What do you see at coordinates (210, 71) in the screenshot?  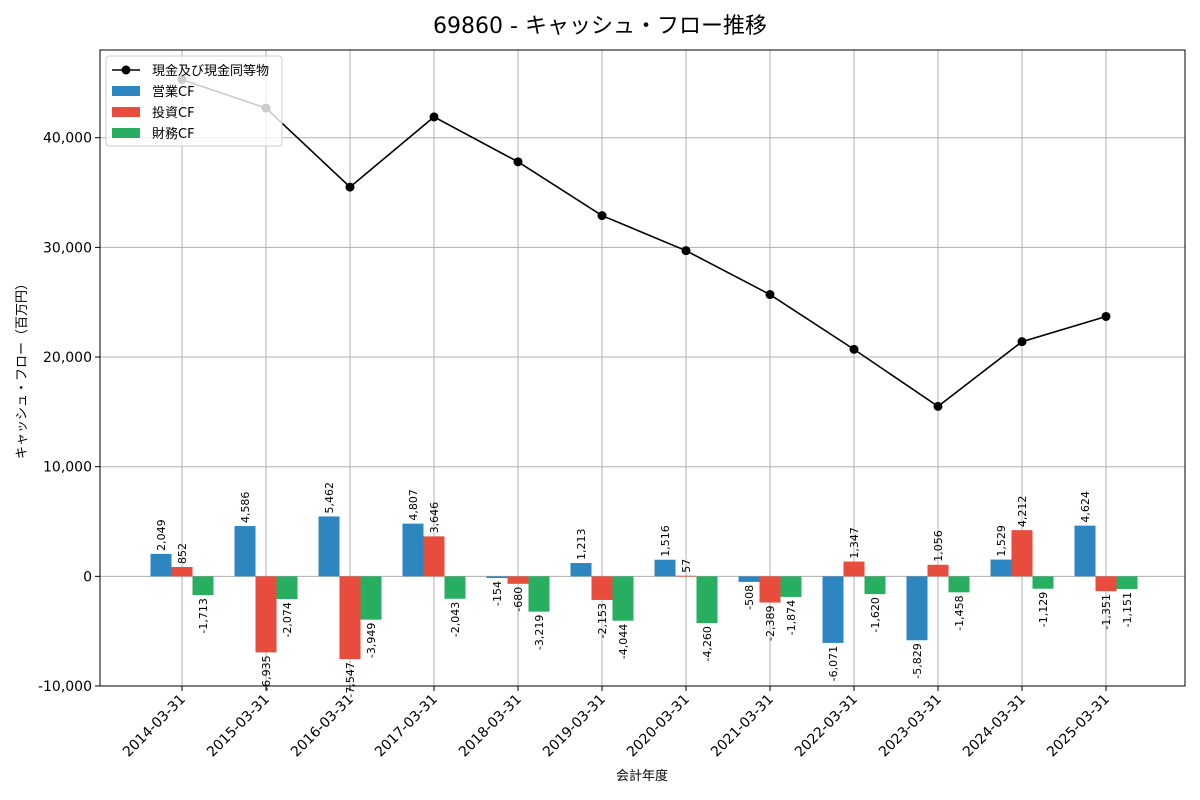 I see `legend-label: 現金及び現金同等物` at bounding box center [210, 71].